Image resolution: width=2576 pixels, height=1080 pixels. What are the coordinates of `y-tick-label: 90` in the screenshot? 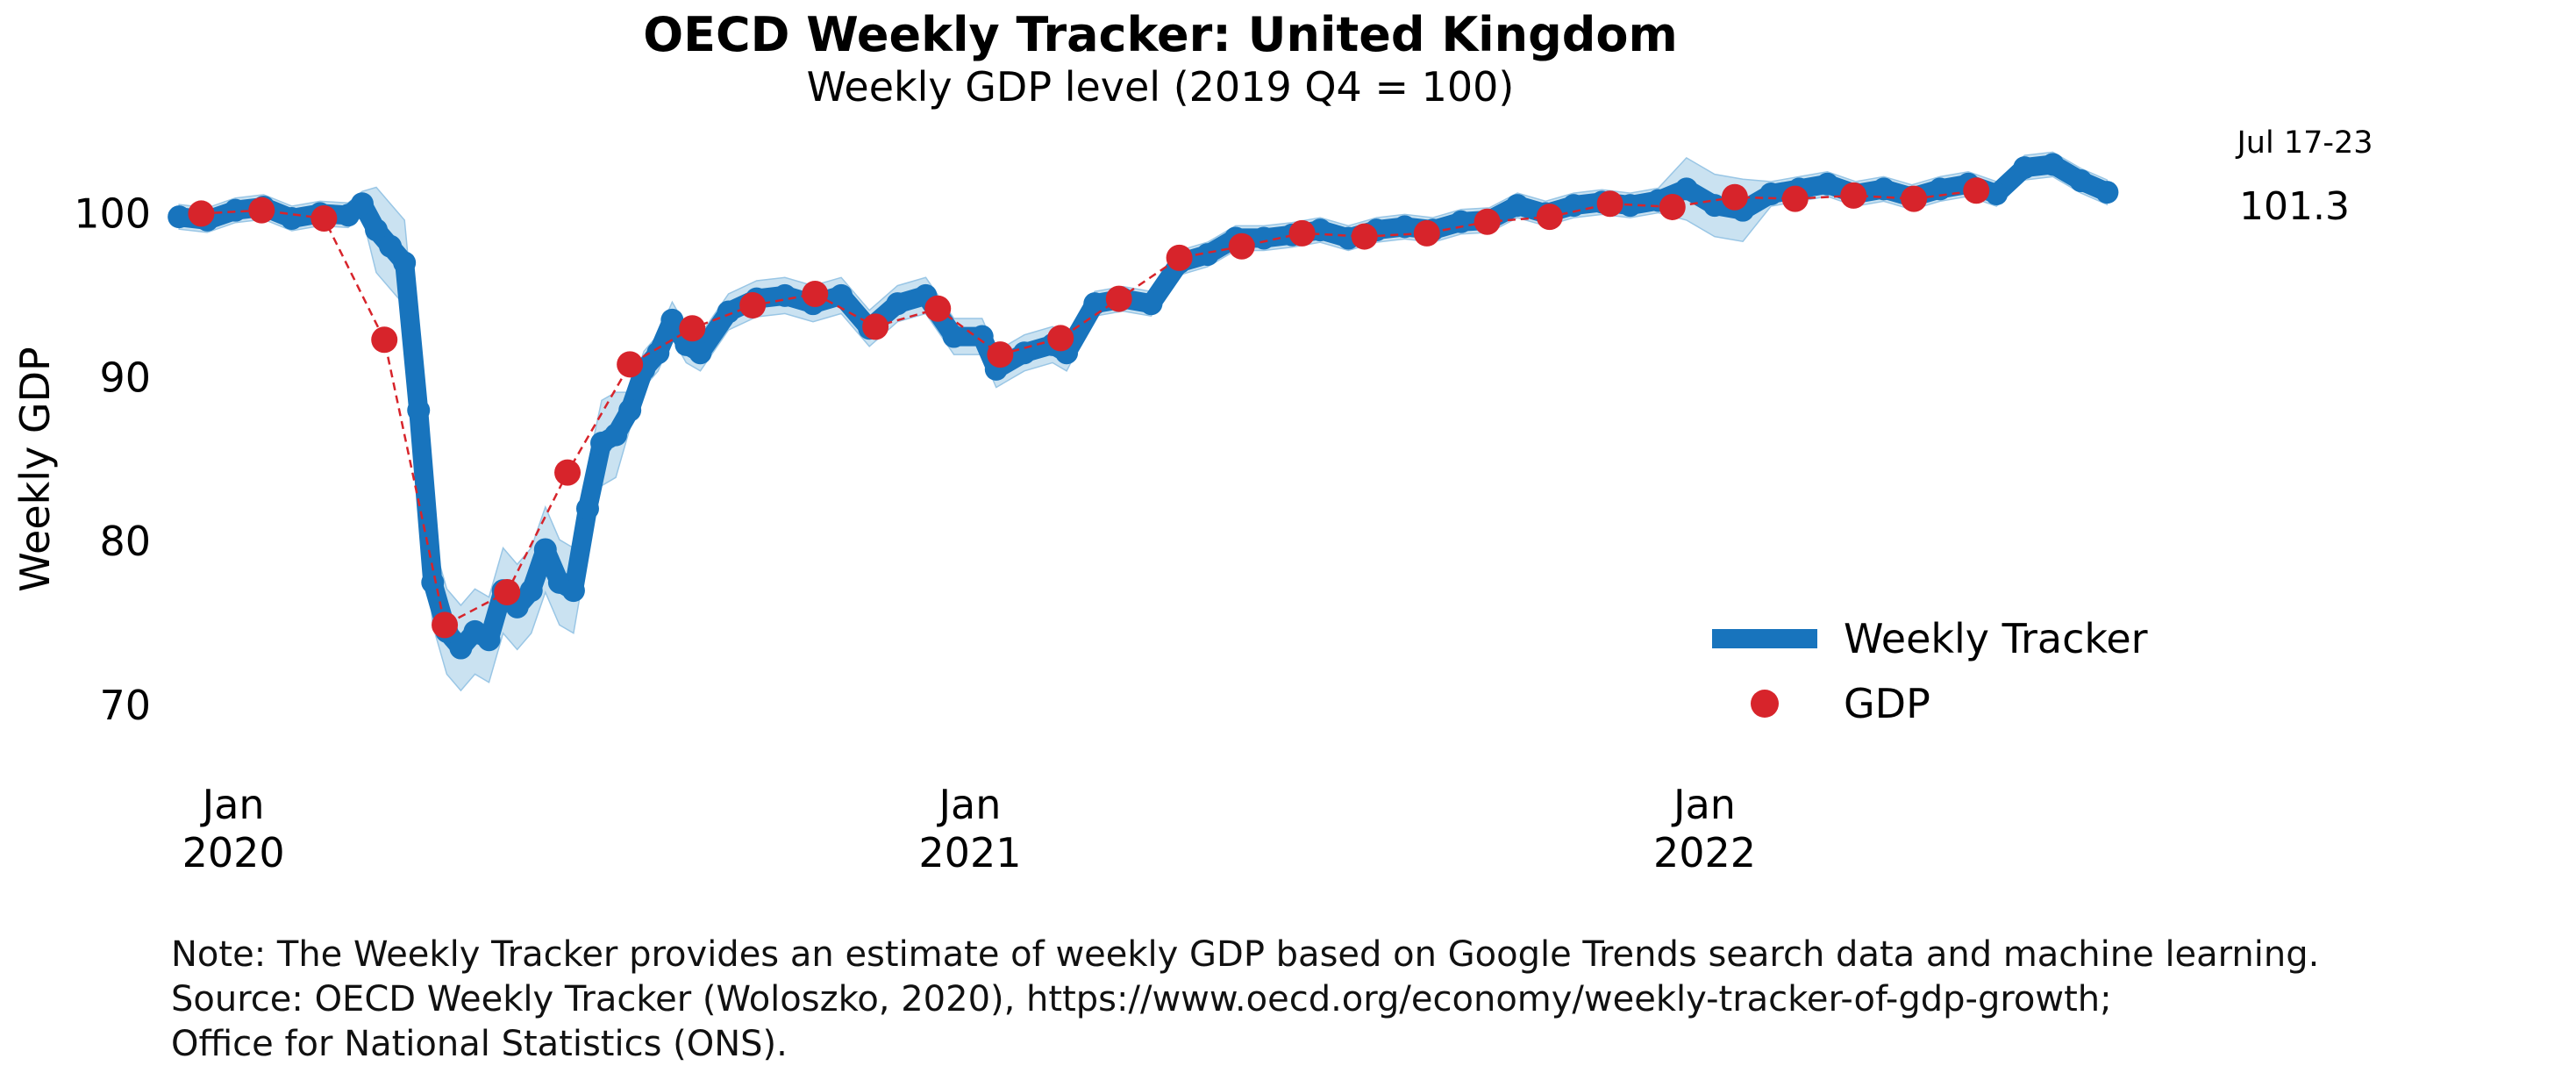 It's located at (125, 377).